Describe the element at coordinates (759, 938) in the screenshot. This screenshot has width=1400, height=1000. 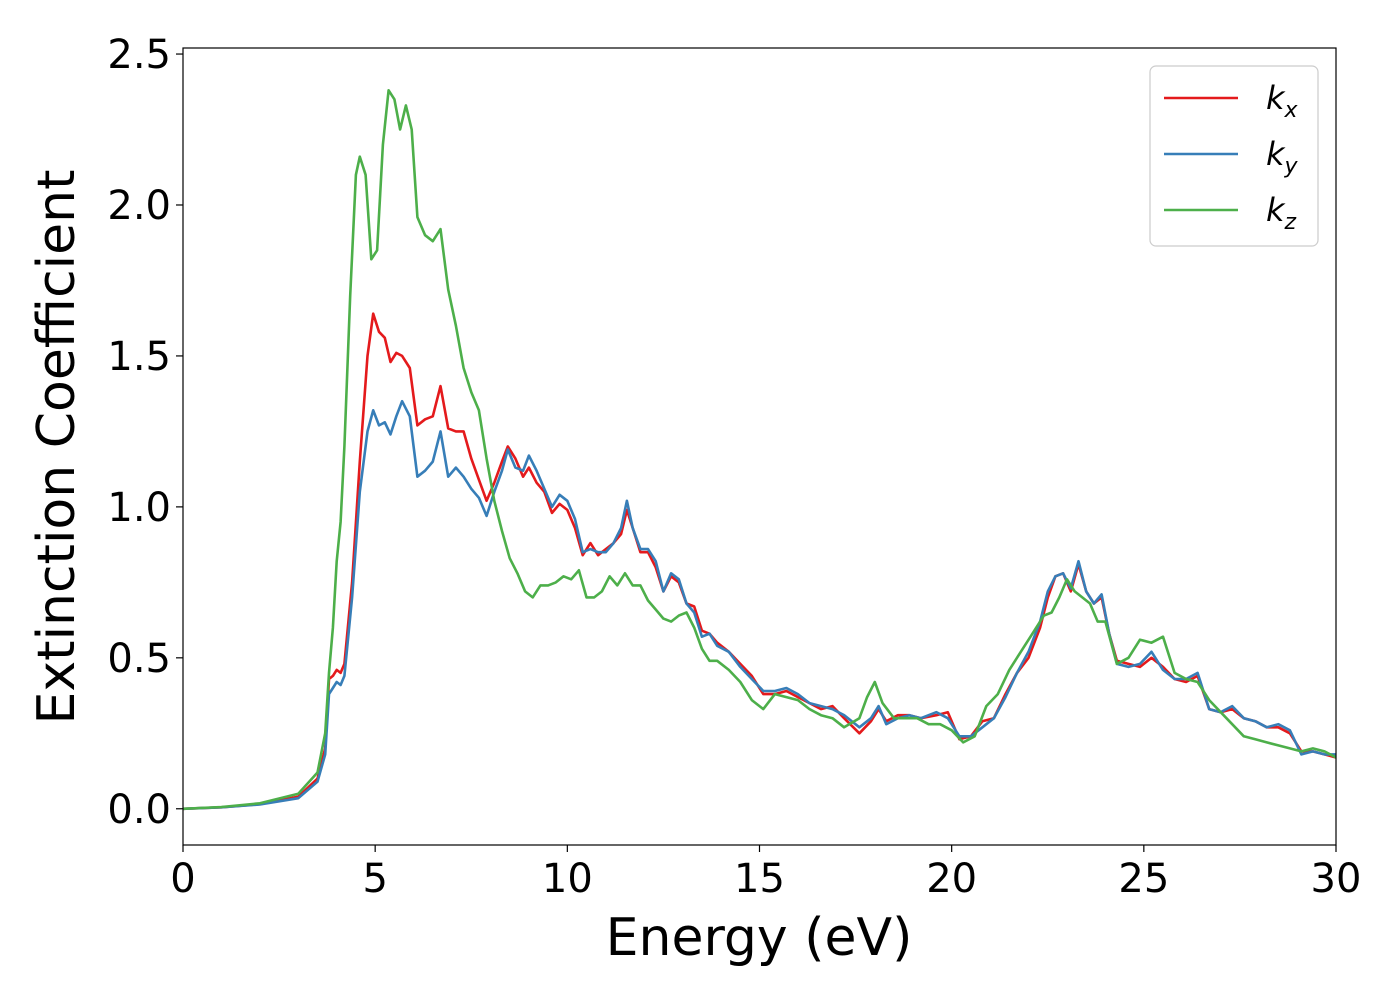
I see `x-axis-label: Energy (eV)` at that location.